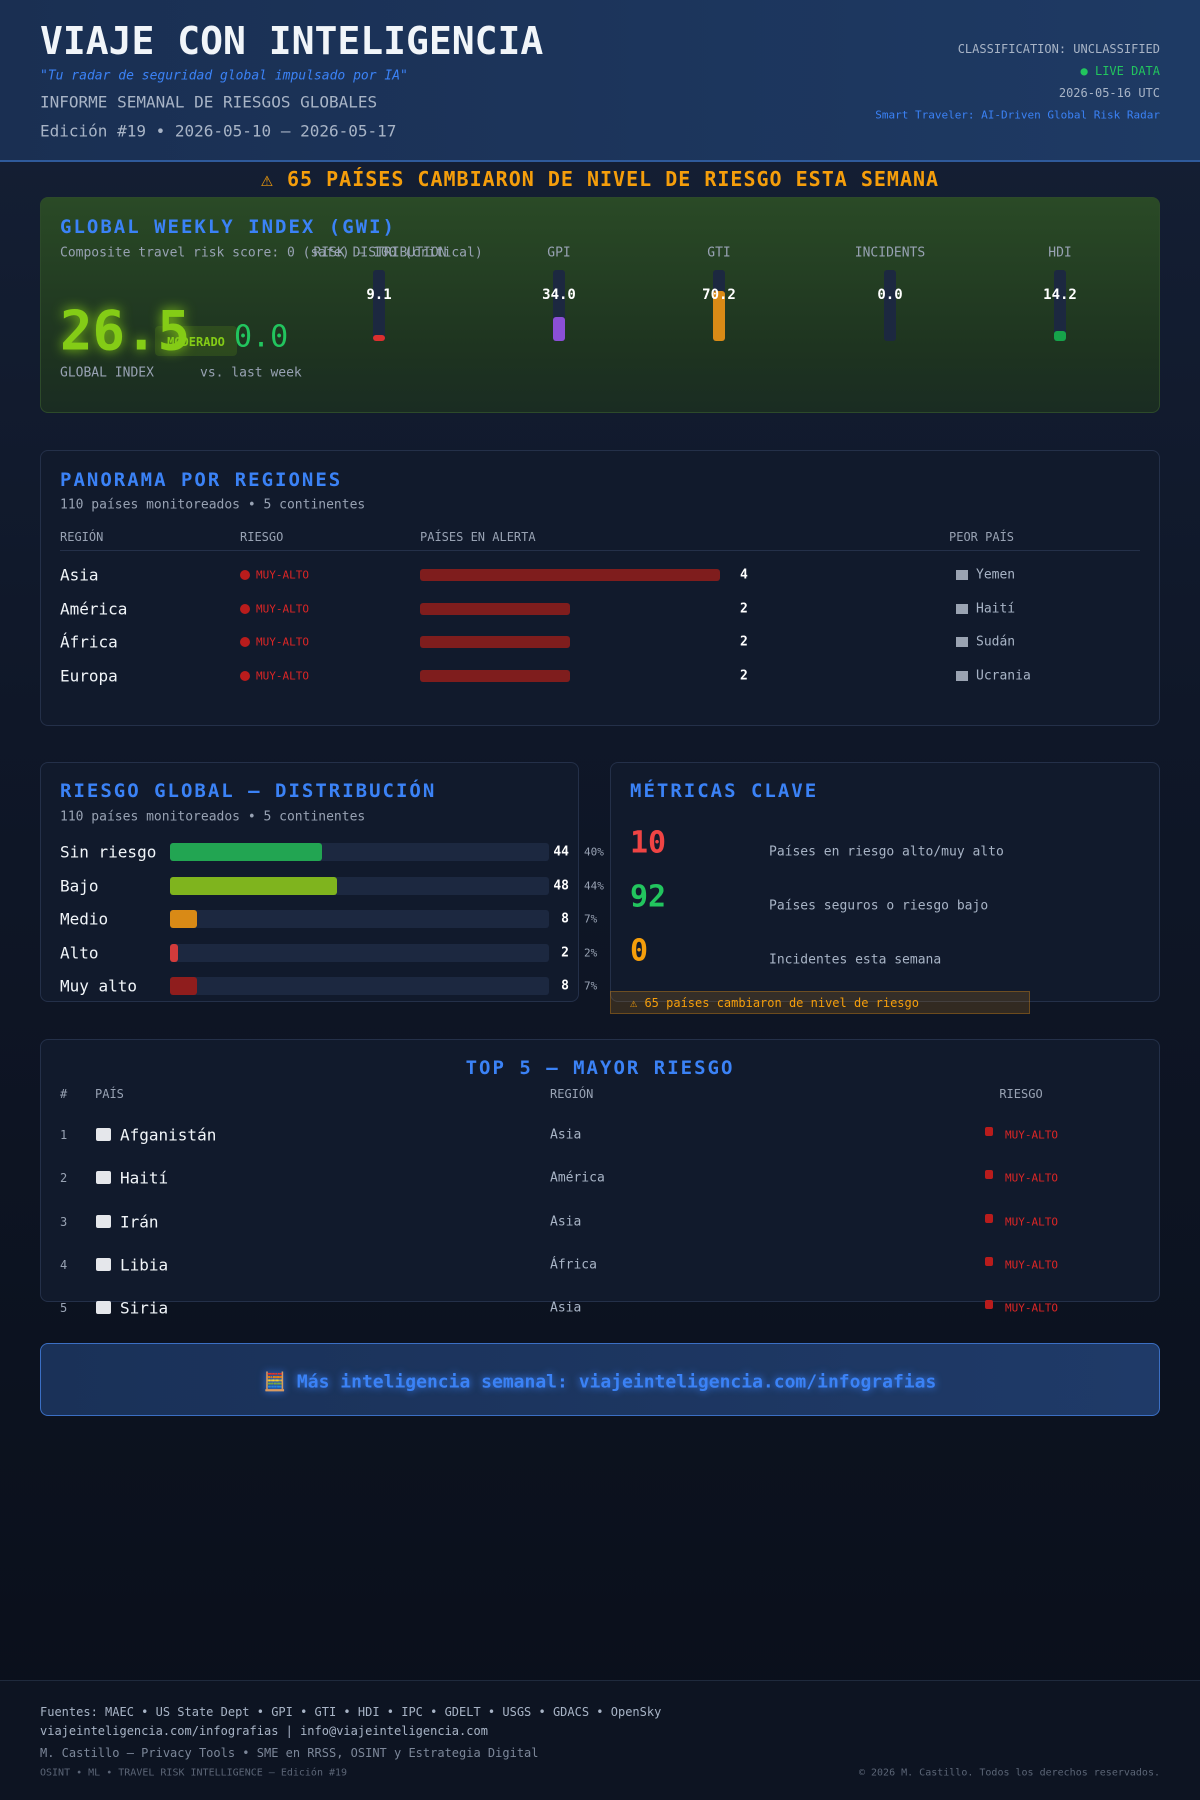  What do you see at coordinates (890, 295) in the screenshot?
I see `gauge-value: 0.0` at bounding box center [890, 295].